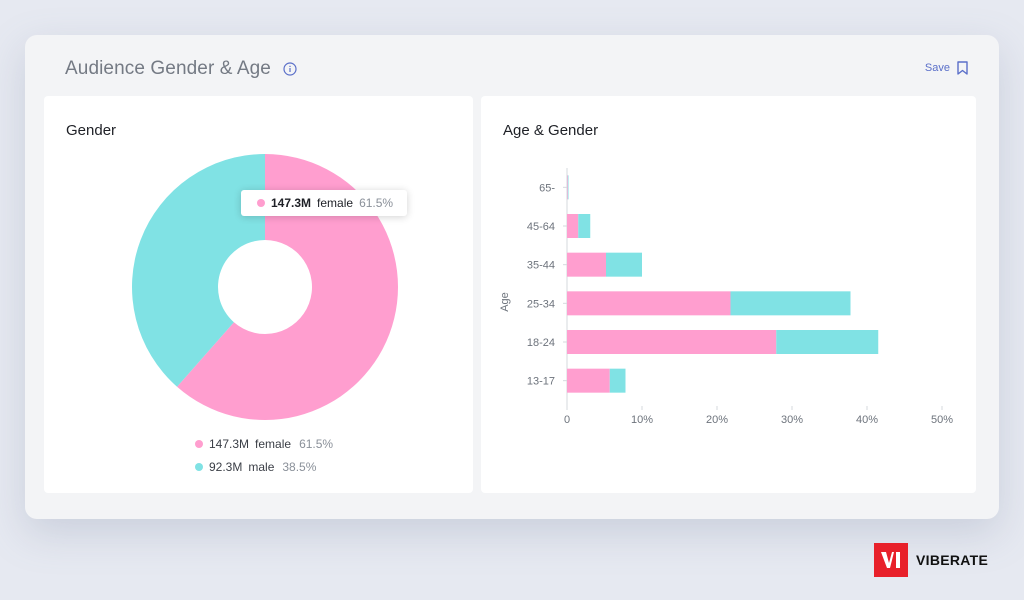 This screenshot has width=1024, height=600. Describe the element at coordinates (642, 420) in the screenshot. I see `x-tick-label: 10%` at that location.